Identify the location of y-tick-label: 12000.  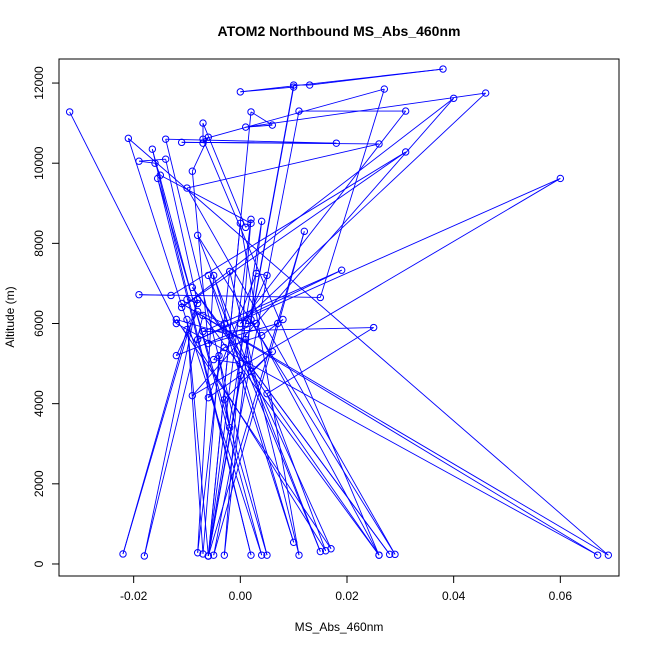
(39, 83).